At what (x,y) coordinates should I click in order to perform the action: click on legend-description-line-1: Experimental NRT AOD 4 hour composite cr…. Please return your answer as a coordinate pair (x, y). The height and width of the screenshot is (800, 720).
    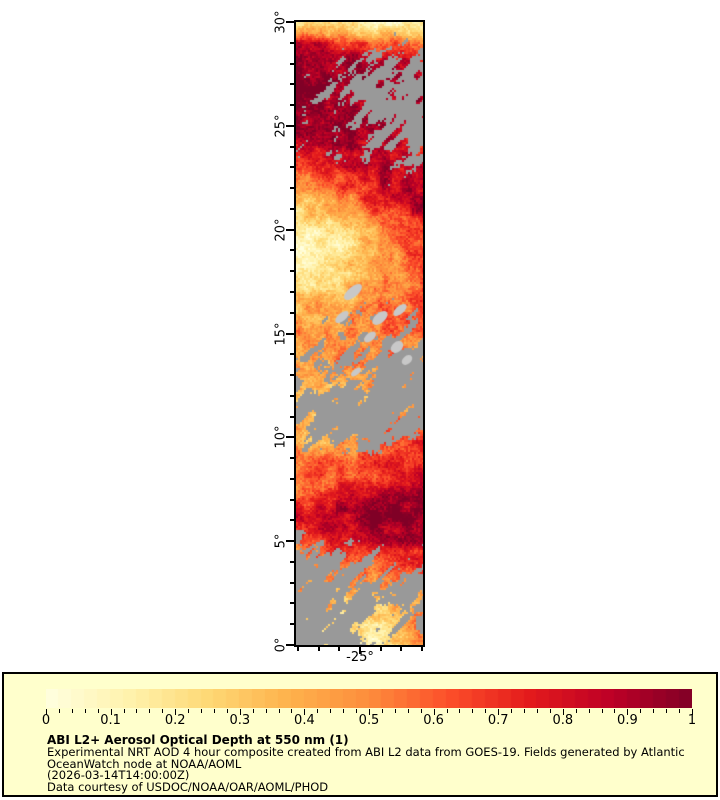
    Looking at the image, I should click on (366, 752).